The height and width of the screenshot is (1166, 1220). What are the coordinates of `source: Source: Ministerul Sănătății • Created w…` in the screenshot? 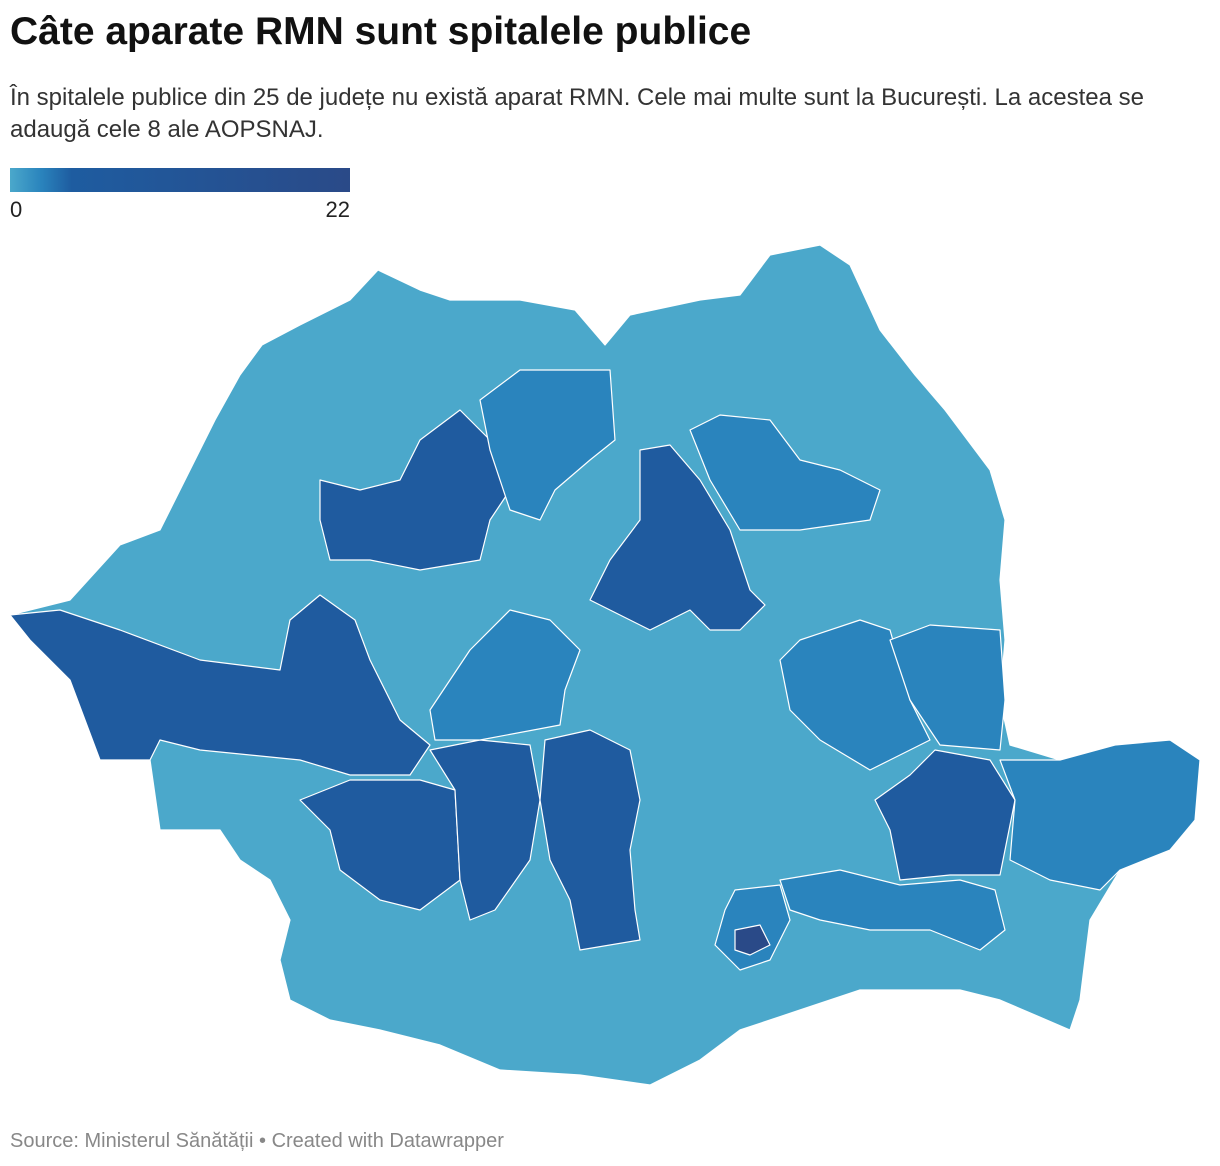 It's located at (257, 1141).